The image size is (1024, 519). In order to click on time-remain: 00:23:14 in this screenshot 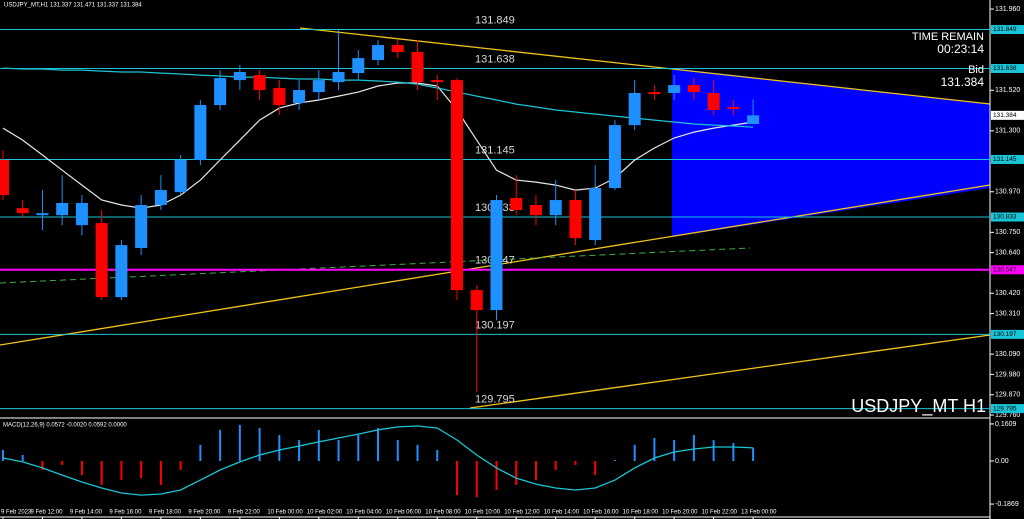, I will do `click(960, 49)`.